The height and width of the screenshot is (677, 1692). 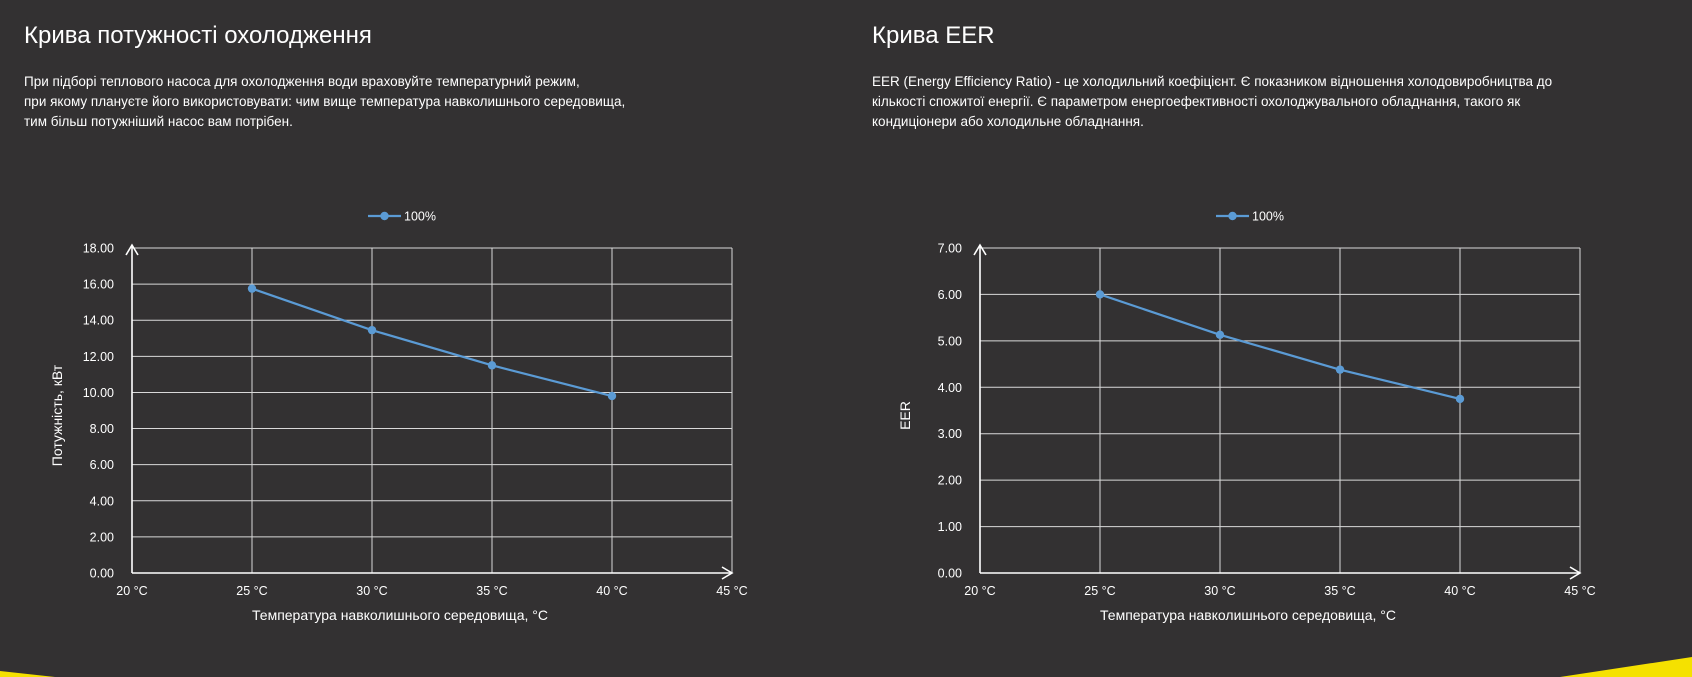 I want to click on description-line: кондиціонери або холодильне обладнання., so click(x=1008, y=121).